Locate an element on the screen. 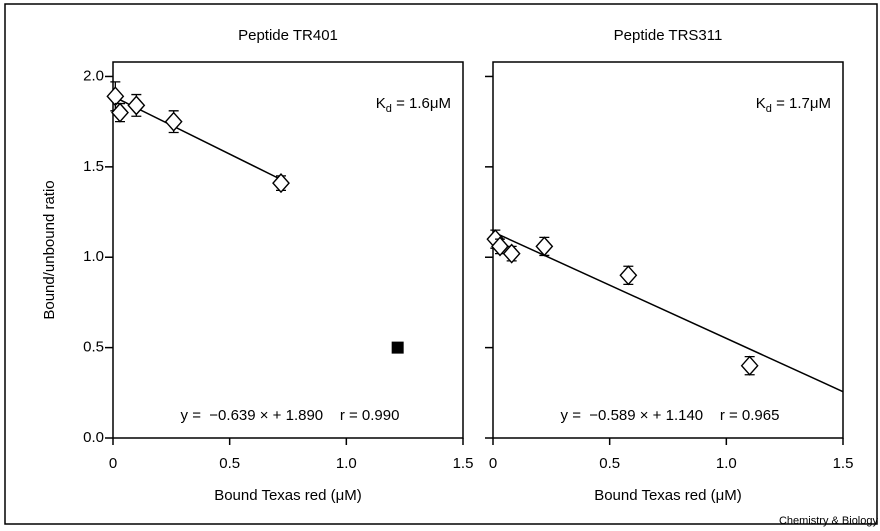 This screenshot has width=880, height=531. fit-equation: y = −0.589 × + 1.140 r = 0.965 is located at coordinates (670, 415).